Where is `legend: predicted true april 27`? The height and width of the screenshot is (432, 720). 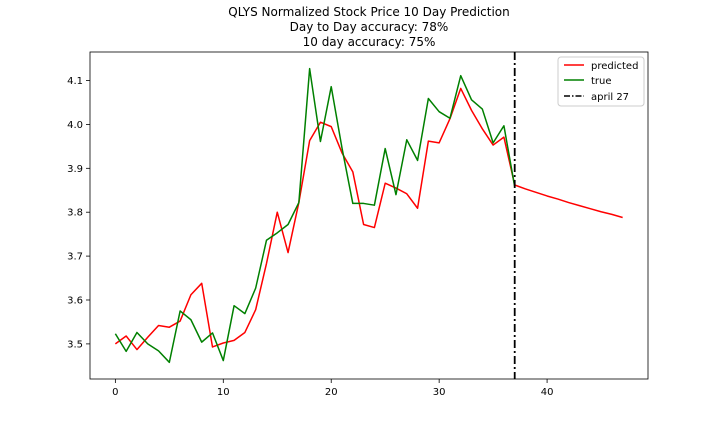
legend: predicted true april 27 is located at coordinates (601, 81).